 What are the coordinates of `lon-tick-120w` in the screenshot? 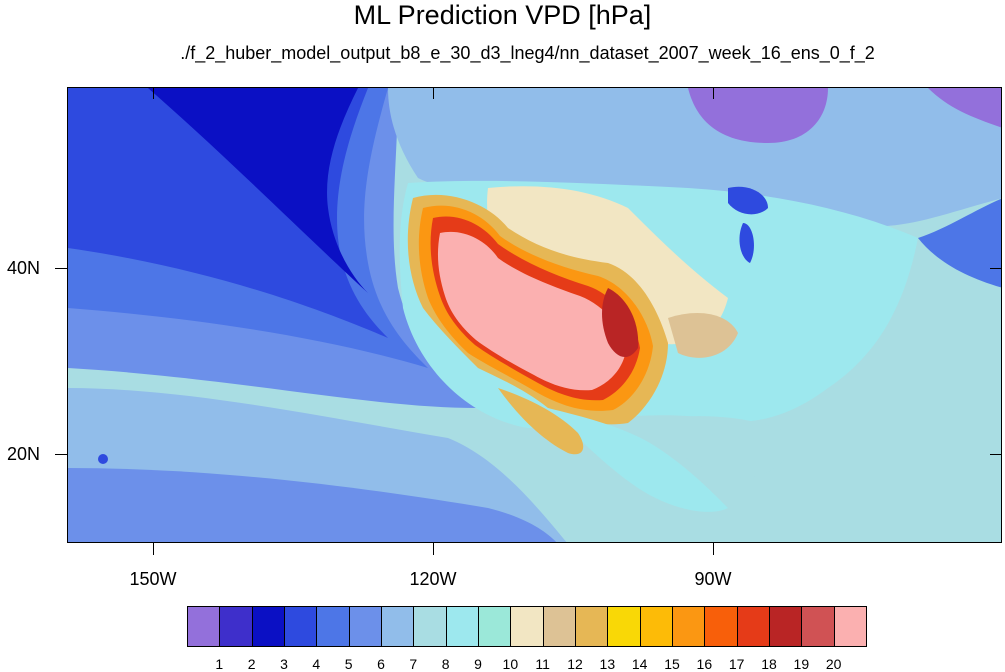 It's located at (433, 549).